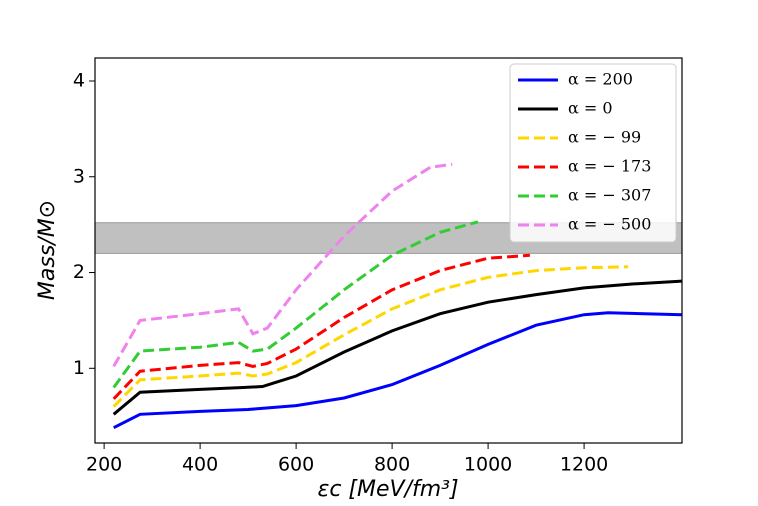 This screenshot has height=506, width=758. I want to click on legend-label: α = 200, so click(600, 79).